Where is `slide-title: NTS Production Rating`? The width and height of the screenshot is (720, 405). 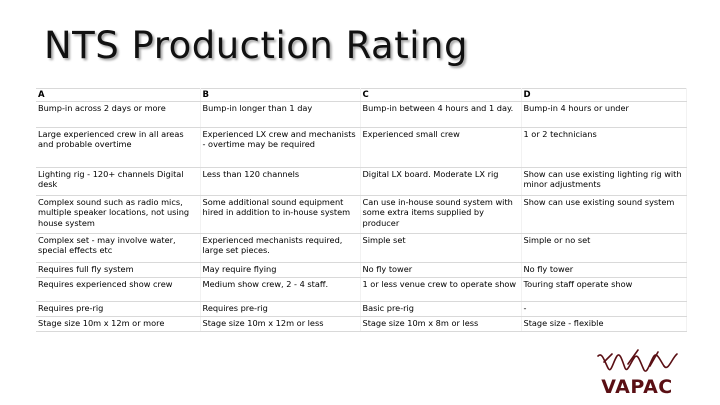
slide-title: NTS Production Rating is located at coordinates (256, 45).